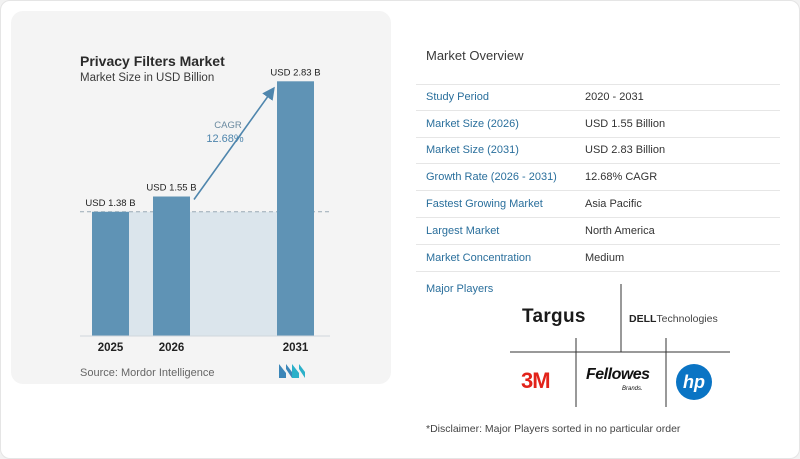 The image size is (800, 459). What do you see at coordinates (228, 125) in the screenshot?
I see `cagr-label: CAGR` at bounding box center [228, 125].